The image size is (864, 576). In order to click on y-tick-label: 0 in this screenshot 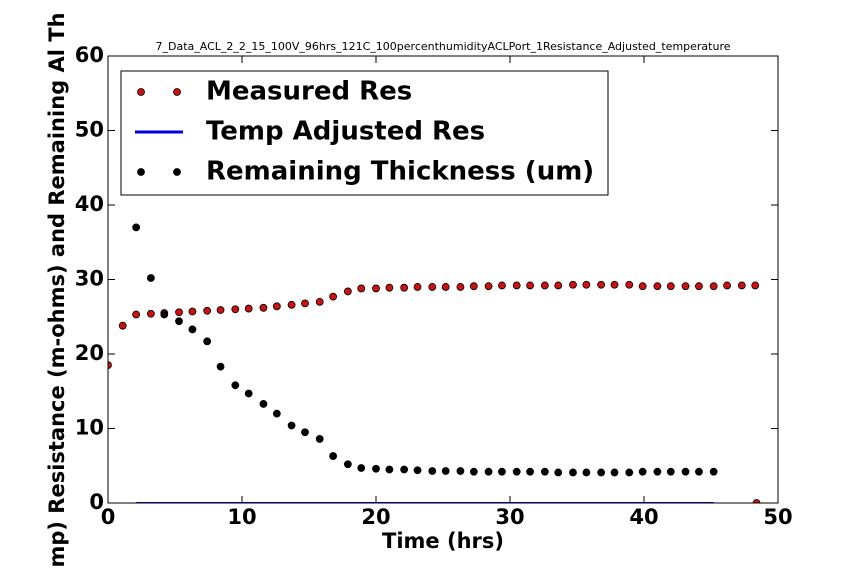, I will do `click(96, 502)`.